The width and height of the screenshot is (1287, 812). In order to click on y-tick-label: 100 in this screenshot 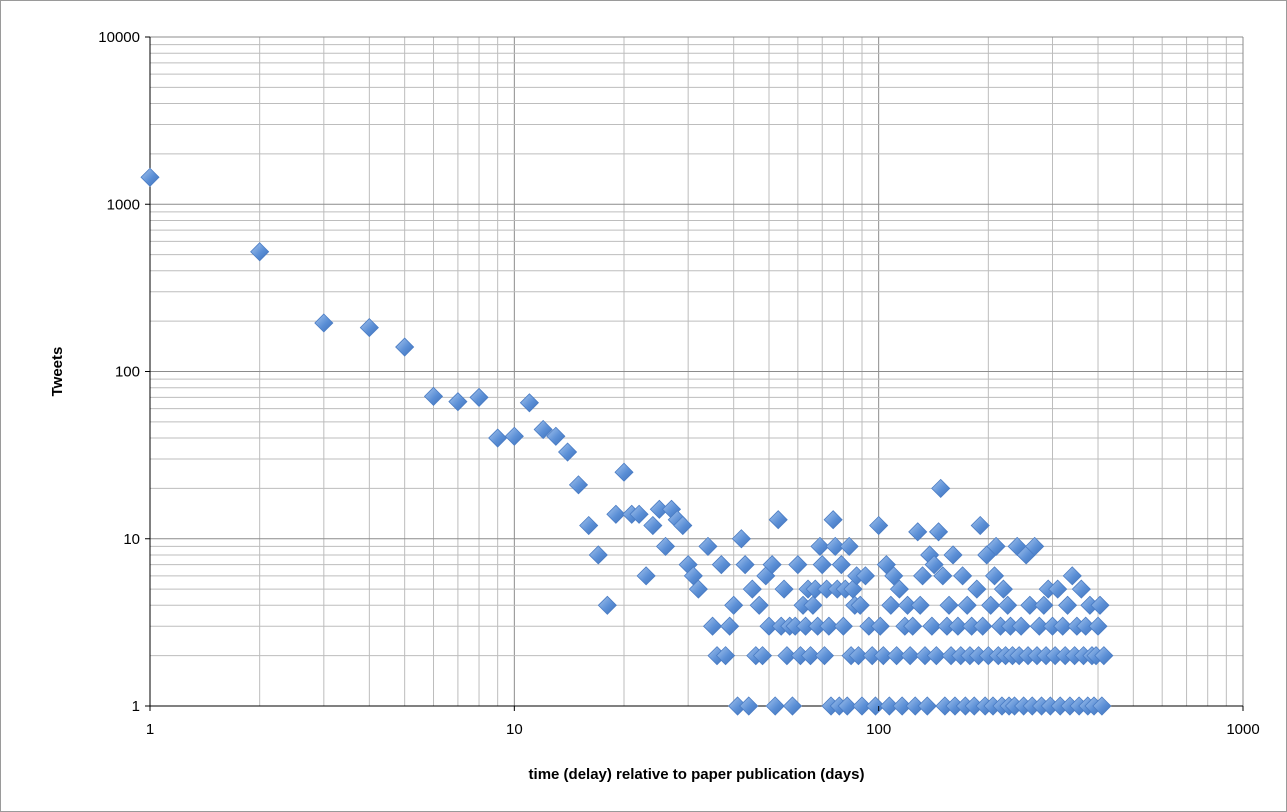, I will do `click(127, 372)`.